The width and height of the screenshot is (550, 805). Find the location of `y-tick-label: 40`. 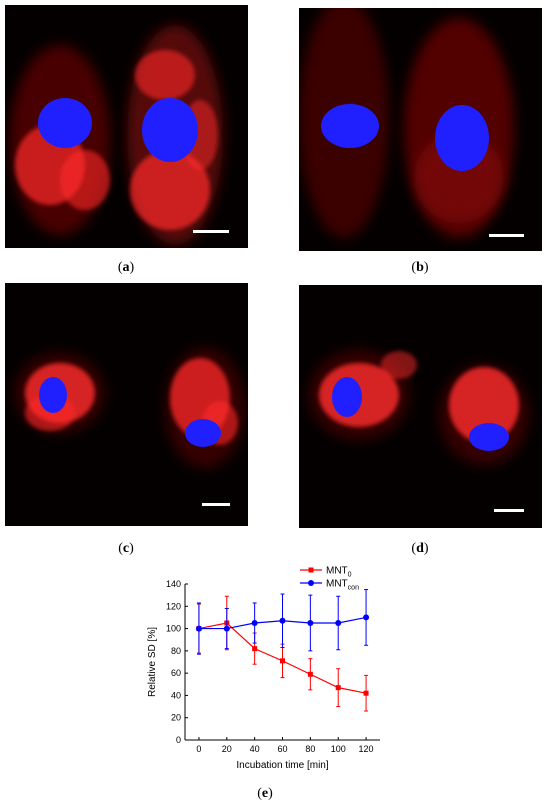

y-tick-label: 40 is located at coordinates (176, 695).